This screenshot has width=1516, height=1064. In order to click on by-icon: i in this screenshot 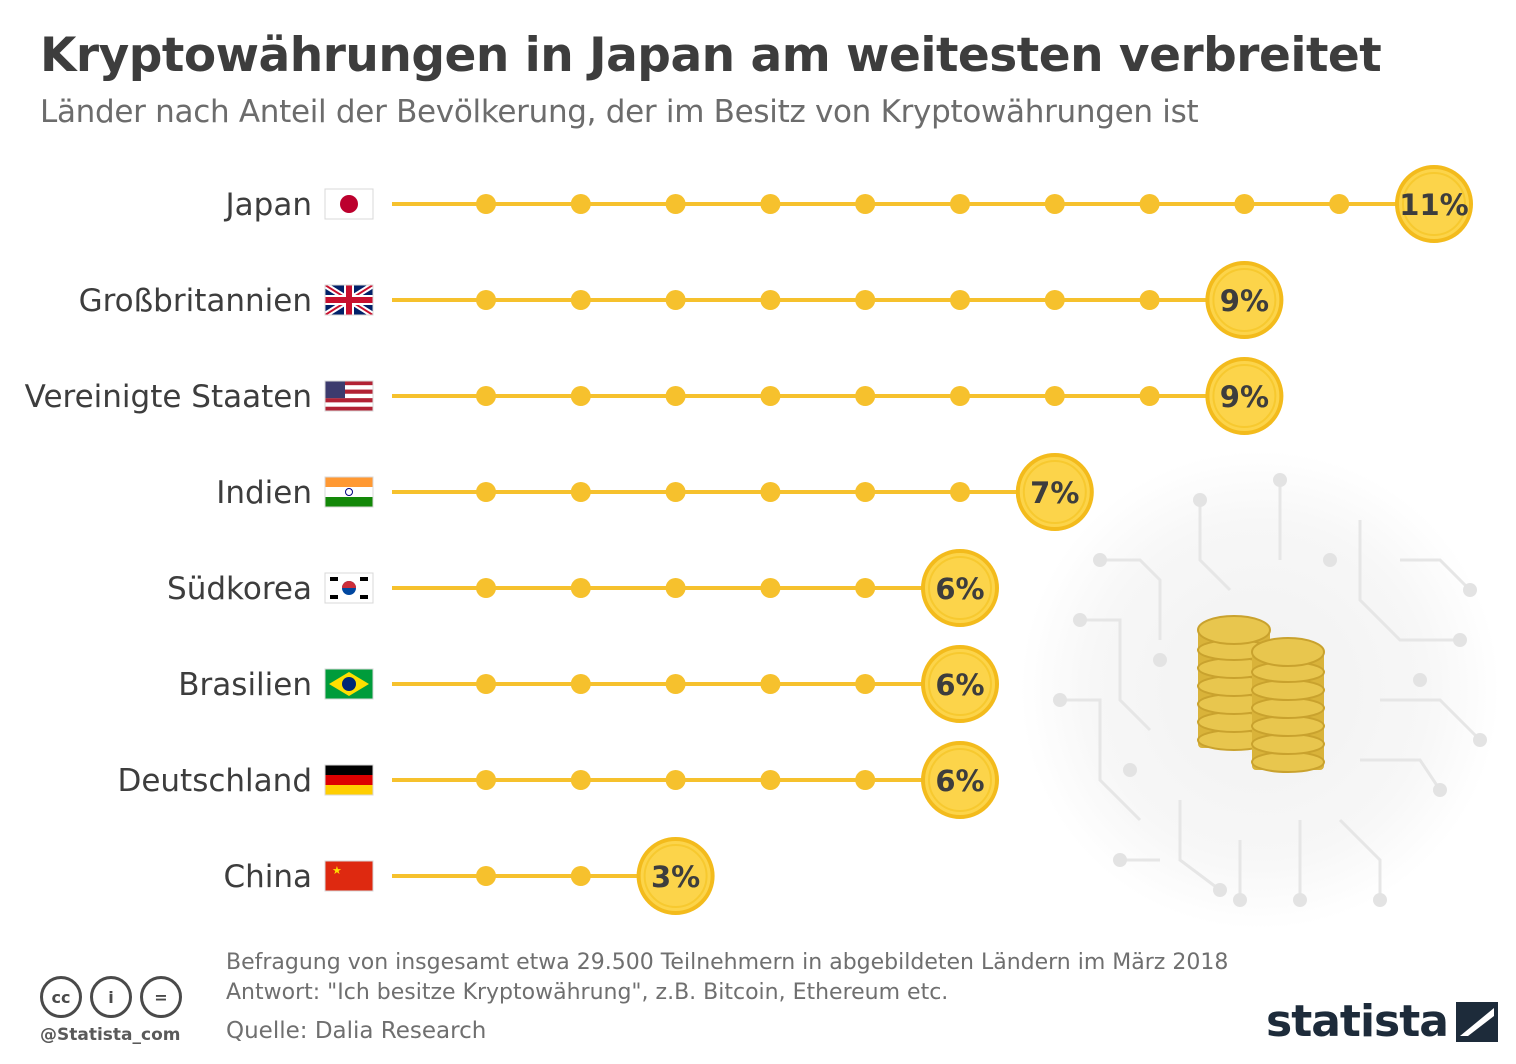, I will do `click(111, 997)`.